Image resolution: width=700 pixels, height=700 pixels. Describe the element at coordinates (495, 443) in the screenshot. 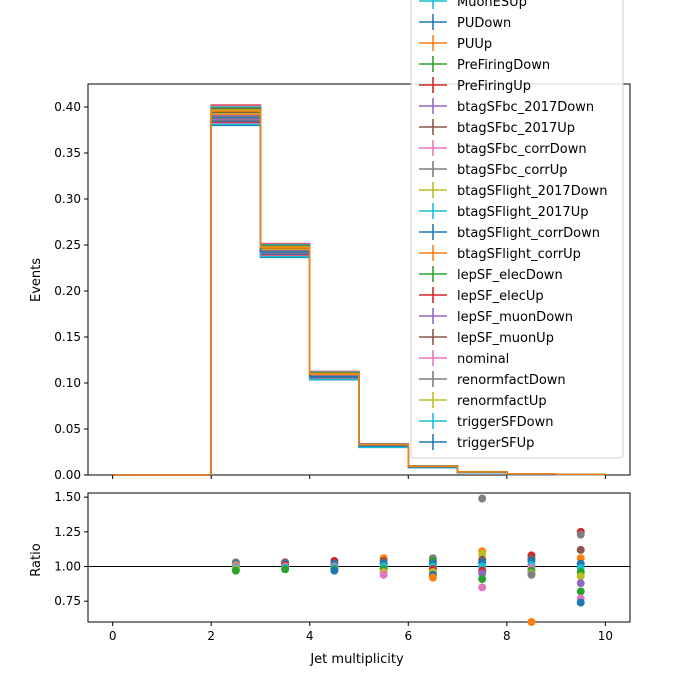

I see `legend-label: triggerSFUp` at that location.